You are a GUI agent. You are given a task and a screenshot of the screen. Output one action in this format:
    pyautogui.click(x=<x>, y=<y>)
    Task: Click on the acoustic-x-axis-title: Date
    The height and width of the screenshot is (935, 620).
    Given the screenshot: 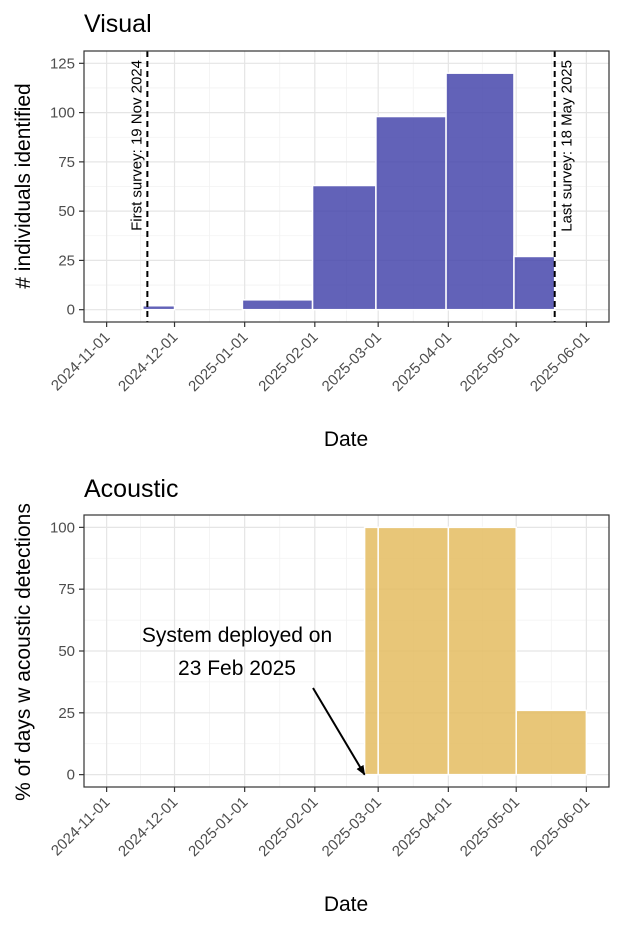 What is the action you would take?
    pyautogui.click(x=346, y=904)
    